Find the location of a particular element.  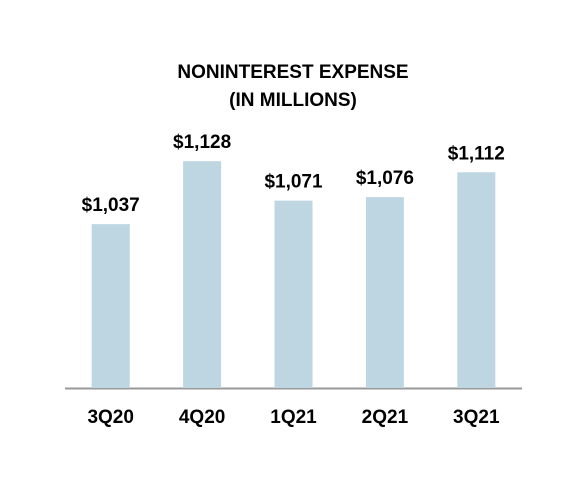

value-label: $1,076 is located at coordinates (385, 178).